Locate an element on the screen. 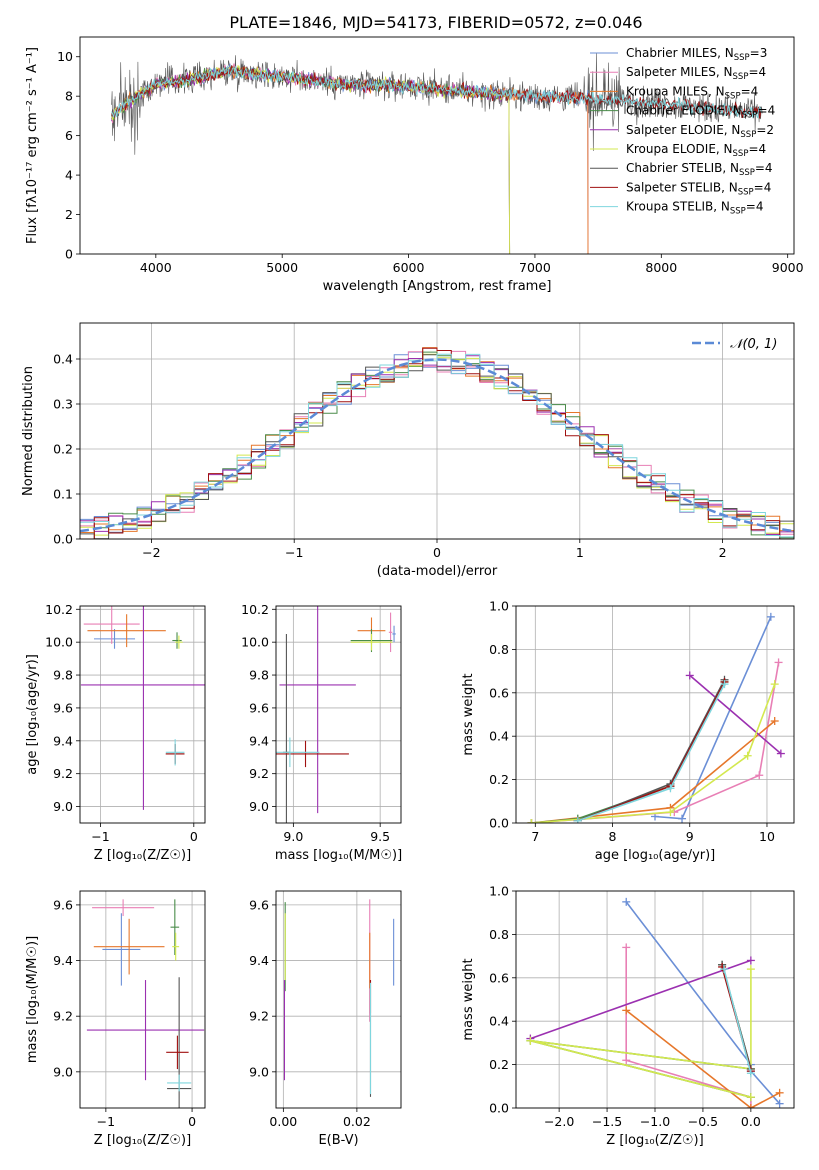  x-axis-label: E(B-V) is located at coordinates (338, 1140).